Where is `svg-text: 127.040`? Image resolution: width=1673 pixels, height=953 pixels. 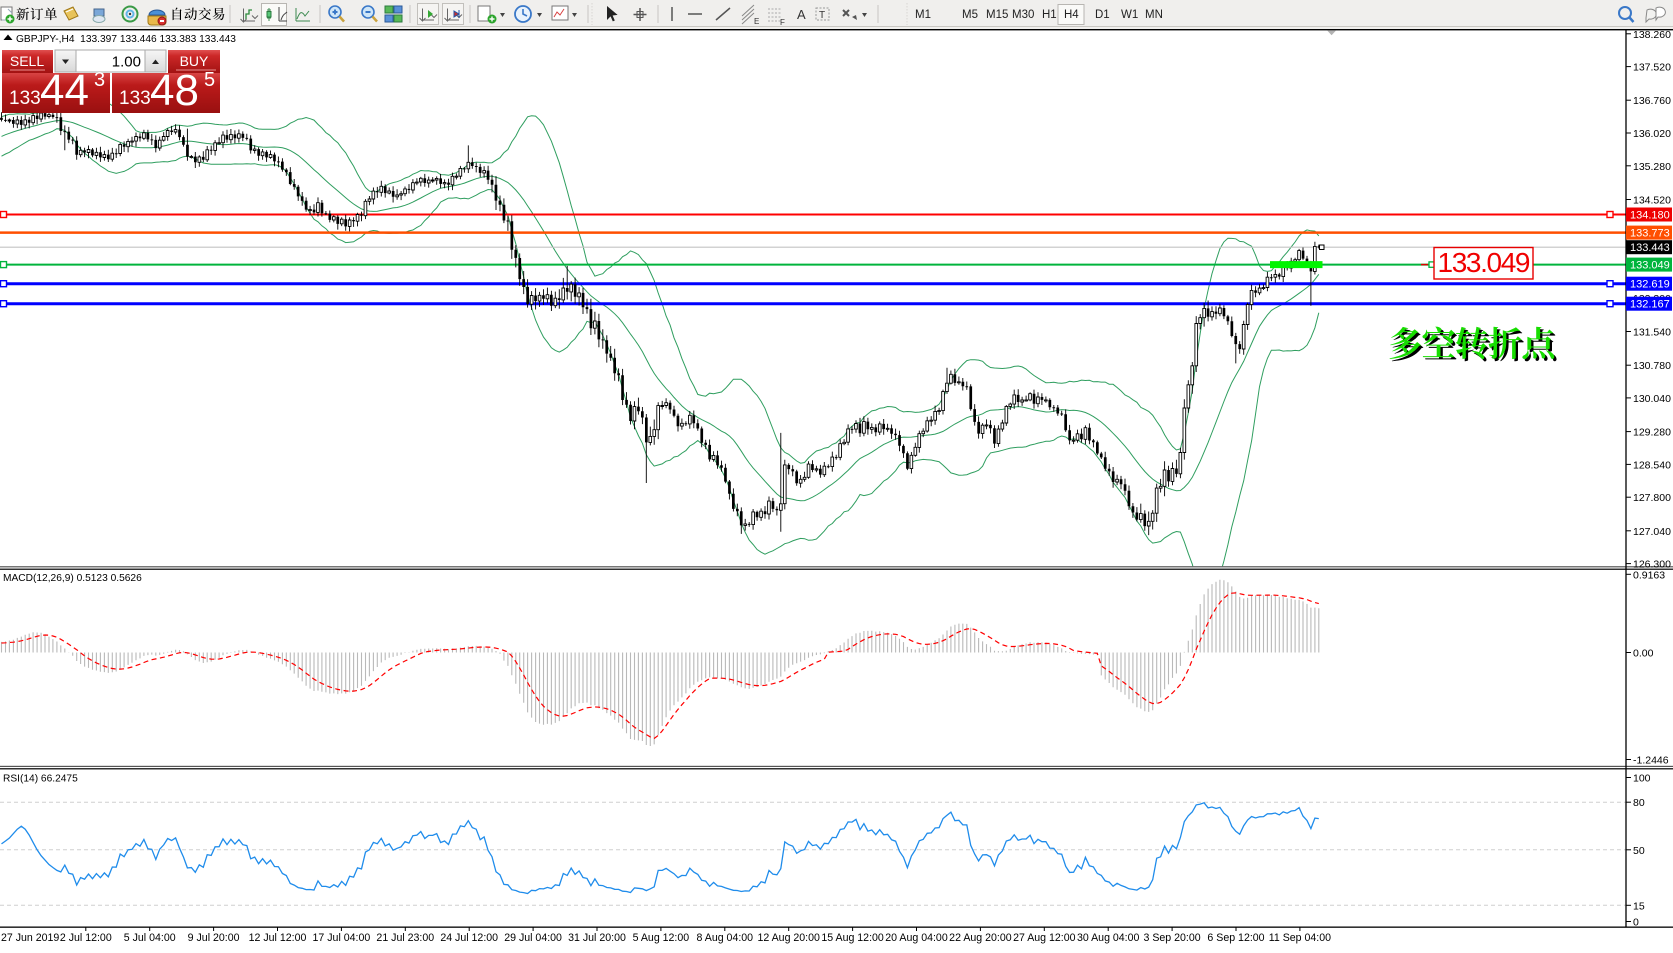 svg-text: 127.040 is located at coordinates (1652, 532).